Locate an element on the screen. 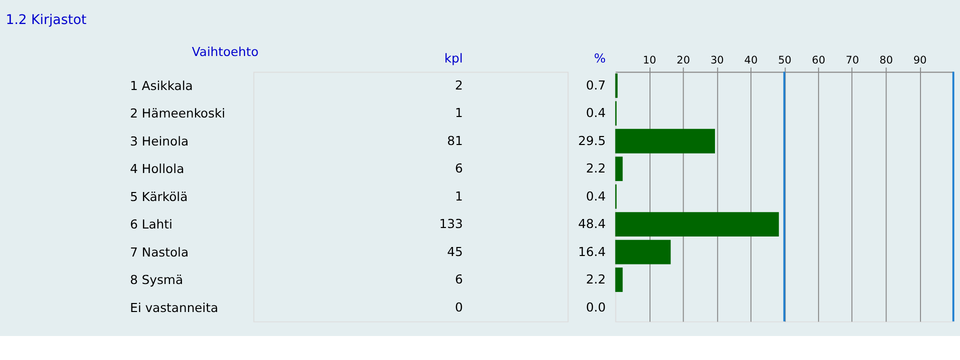 The image size is (960, 360). data-label: 45 is located at coordinates (455, 251).